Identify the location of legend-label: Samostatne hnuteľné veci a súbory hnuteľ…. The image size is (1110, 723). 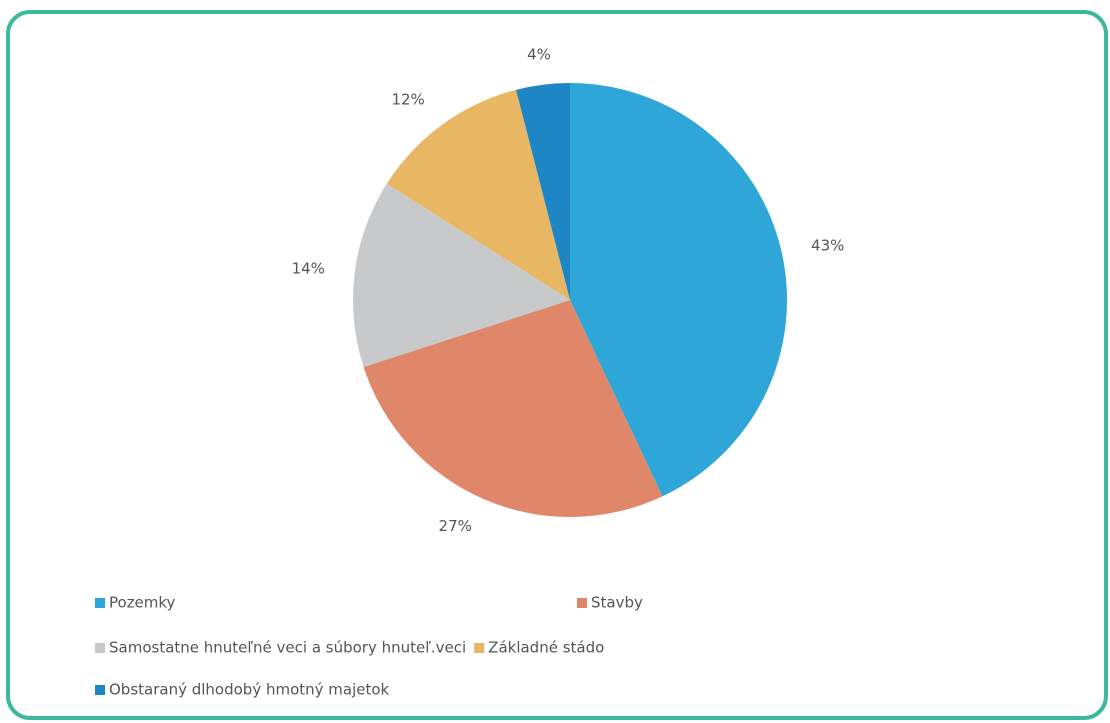
(287, 648).